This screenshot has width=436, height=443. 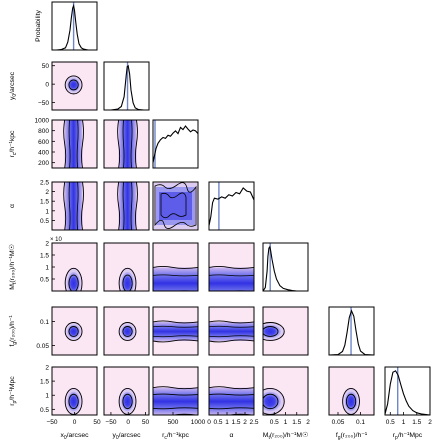 What do you see at coordinates (13, 331) in the screenshot?
I see `ylabel-fg: fg(r₂₀₀)/h⁻¹` at bounding box center [13, 331].